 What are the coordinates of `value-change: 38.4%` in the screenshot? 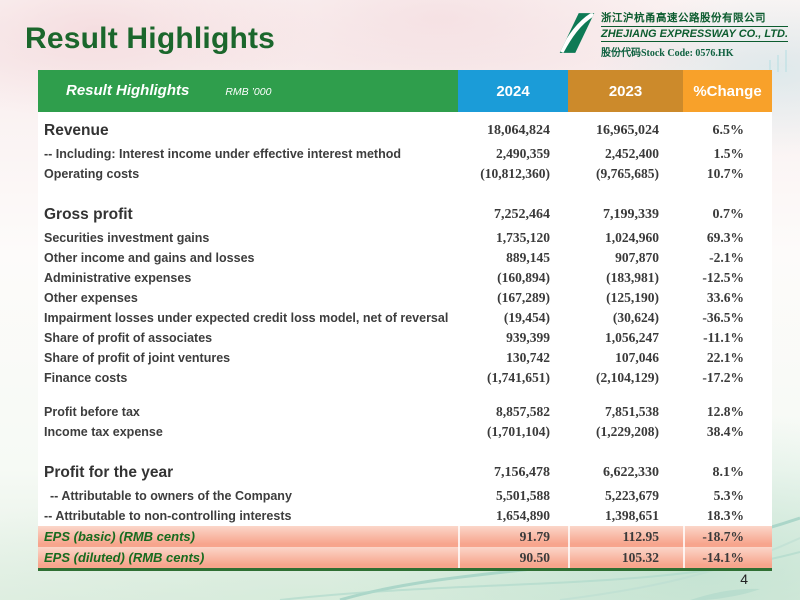 It's located at (725, 431).